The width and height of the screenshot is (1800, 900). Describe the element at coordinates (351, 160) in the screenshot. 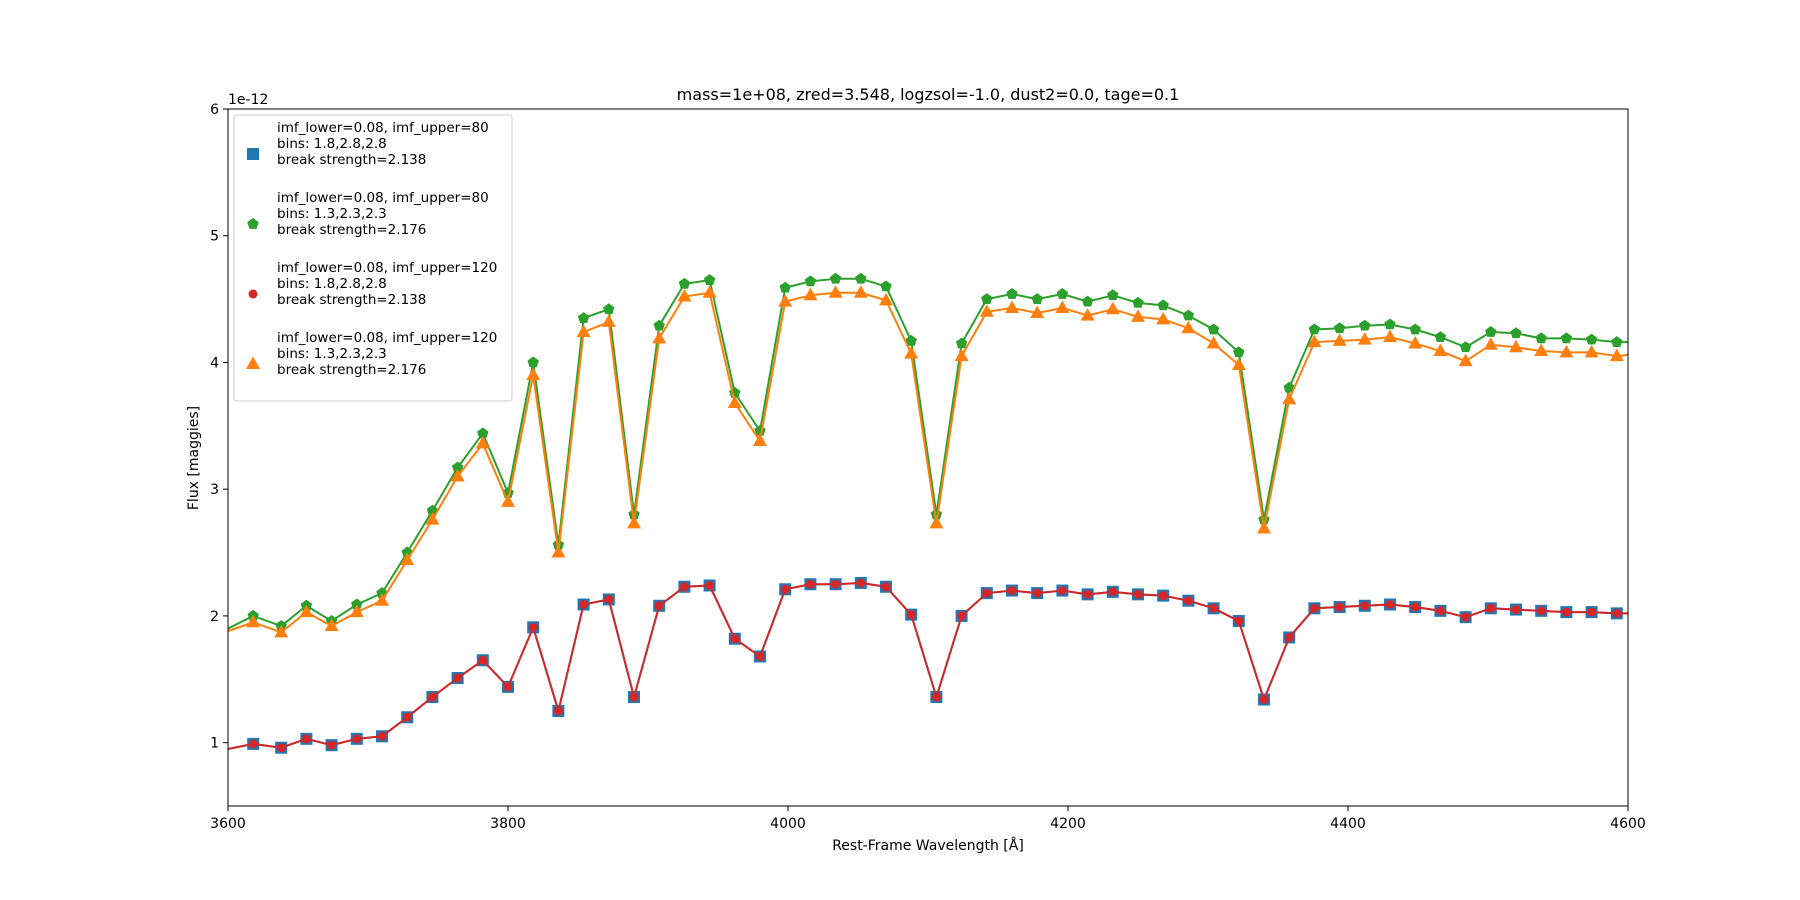

I see `legend-entry-1-line-3: break strength=2.138` at that location.